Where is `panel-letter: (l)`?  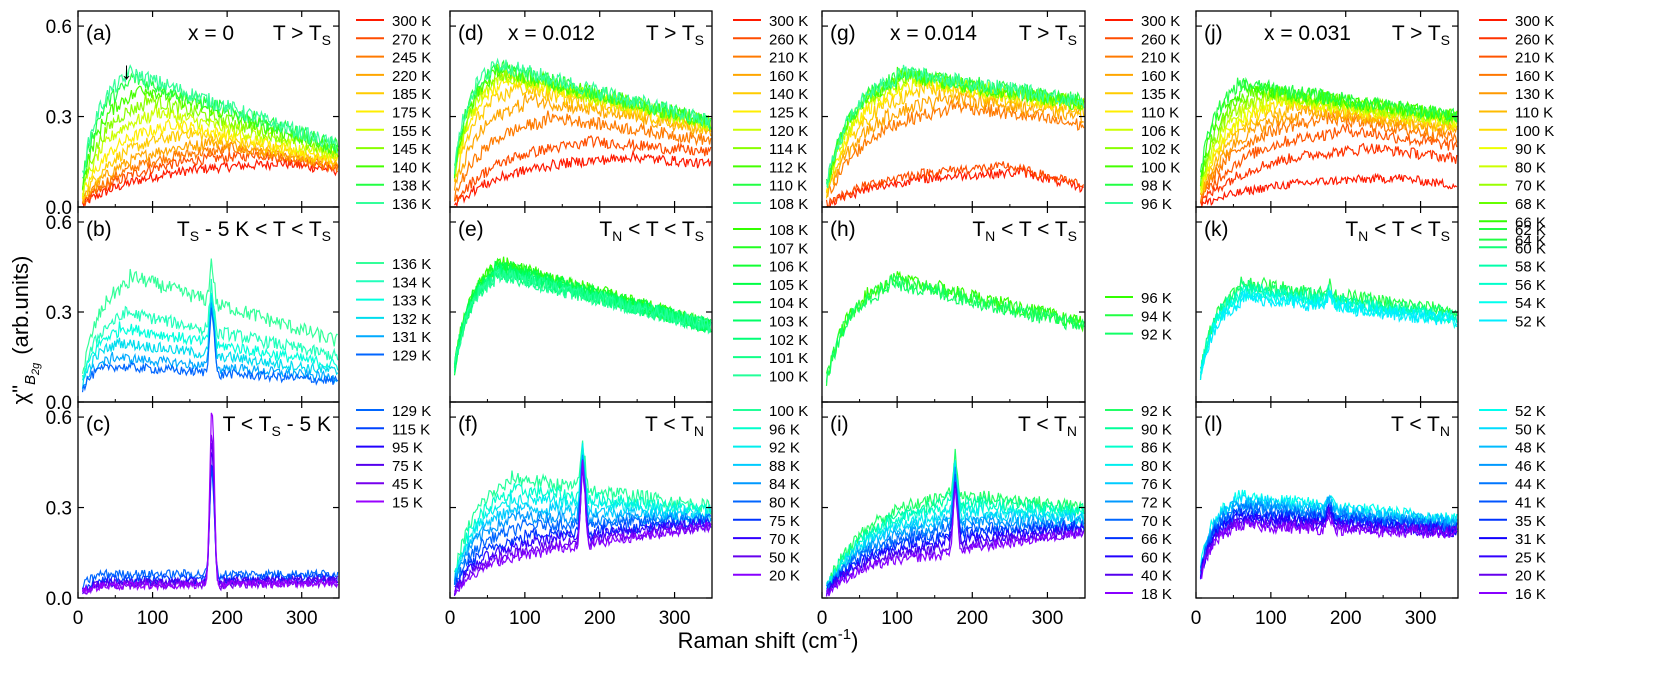 panel-letter: (l) is located at coordinates (1213, 424).